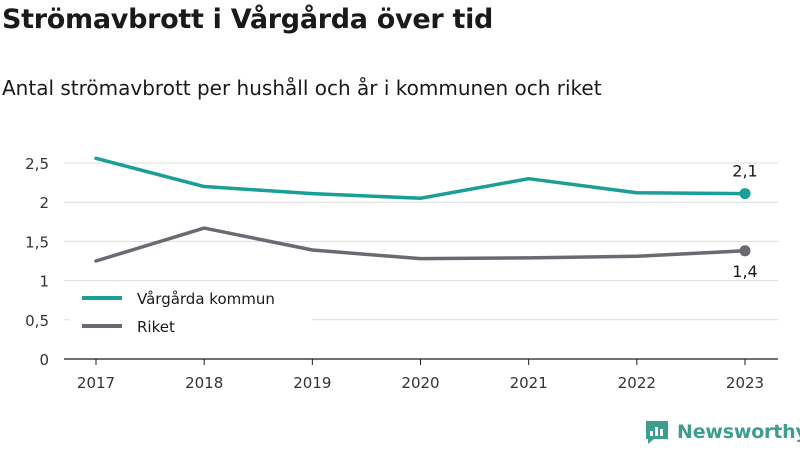  I want to click on y-tick-label: 1, so click(44, 282).